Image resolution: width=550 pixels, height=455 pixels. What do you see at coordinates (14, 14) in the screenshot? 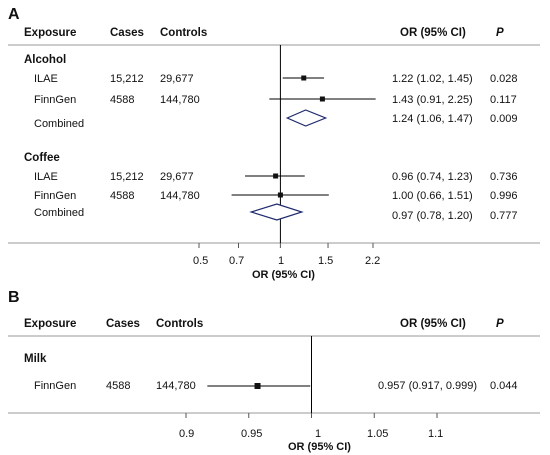
I see `panel-a-label: A` at bounding box center [14, 14].